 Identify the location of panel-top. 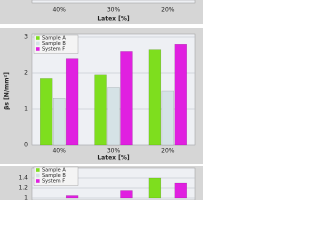
(101, 12).